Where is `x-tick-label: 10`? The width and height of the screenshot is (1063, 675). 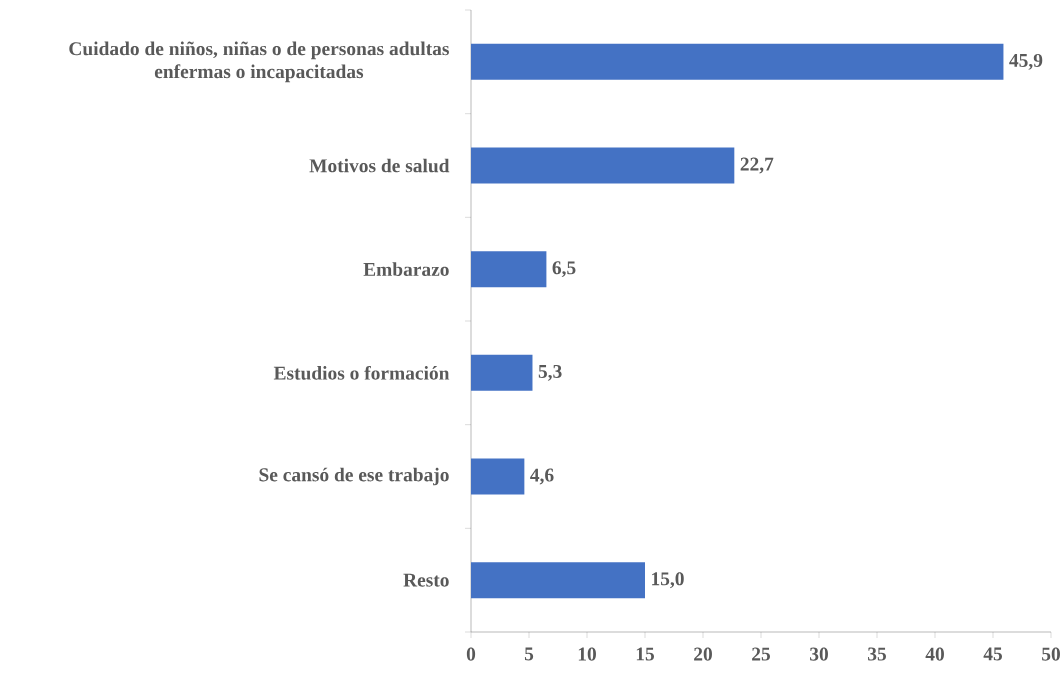
x-tick-label: 10 is located at coordinates (587, 654).